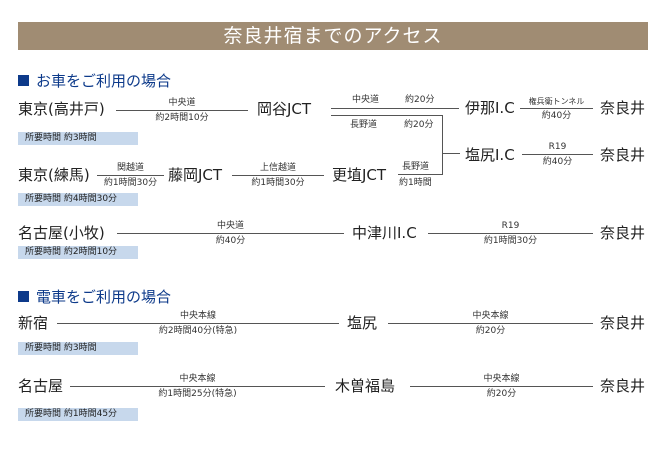  What do you see at coordinates (359, 175) in the screenshot?
I see `koshoku-jct: 更埴JCT` at bounding box center [359, 175].